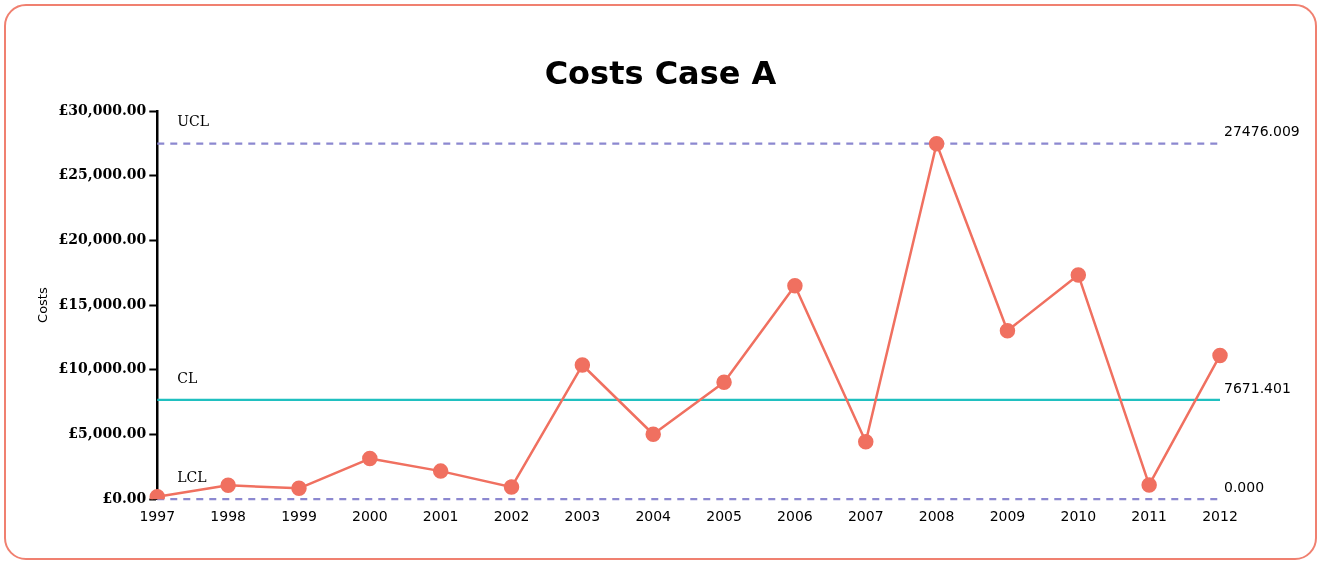 The width and height of the screenshot is (1325, 566). I want to click on y-tick-label: £20,000.00, so click(102, 239).